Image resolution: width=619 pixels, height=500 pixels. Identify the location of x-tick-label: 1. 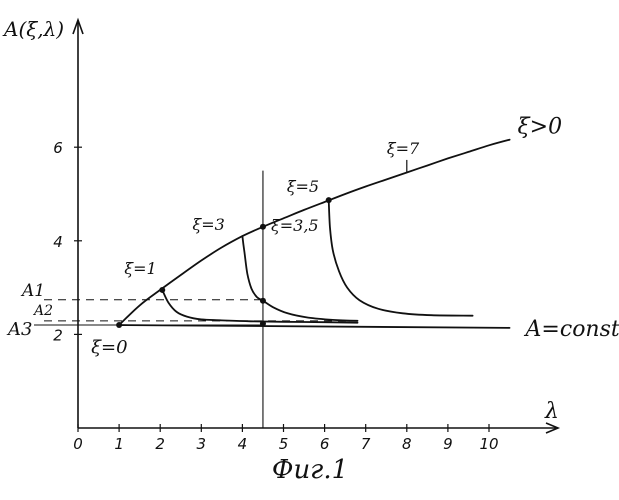
(119, 444).